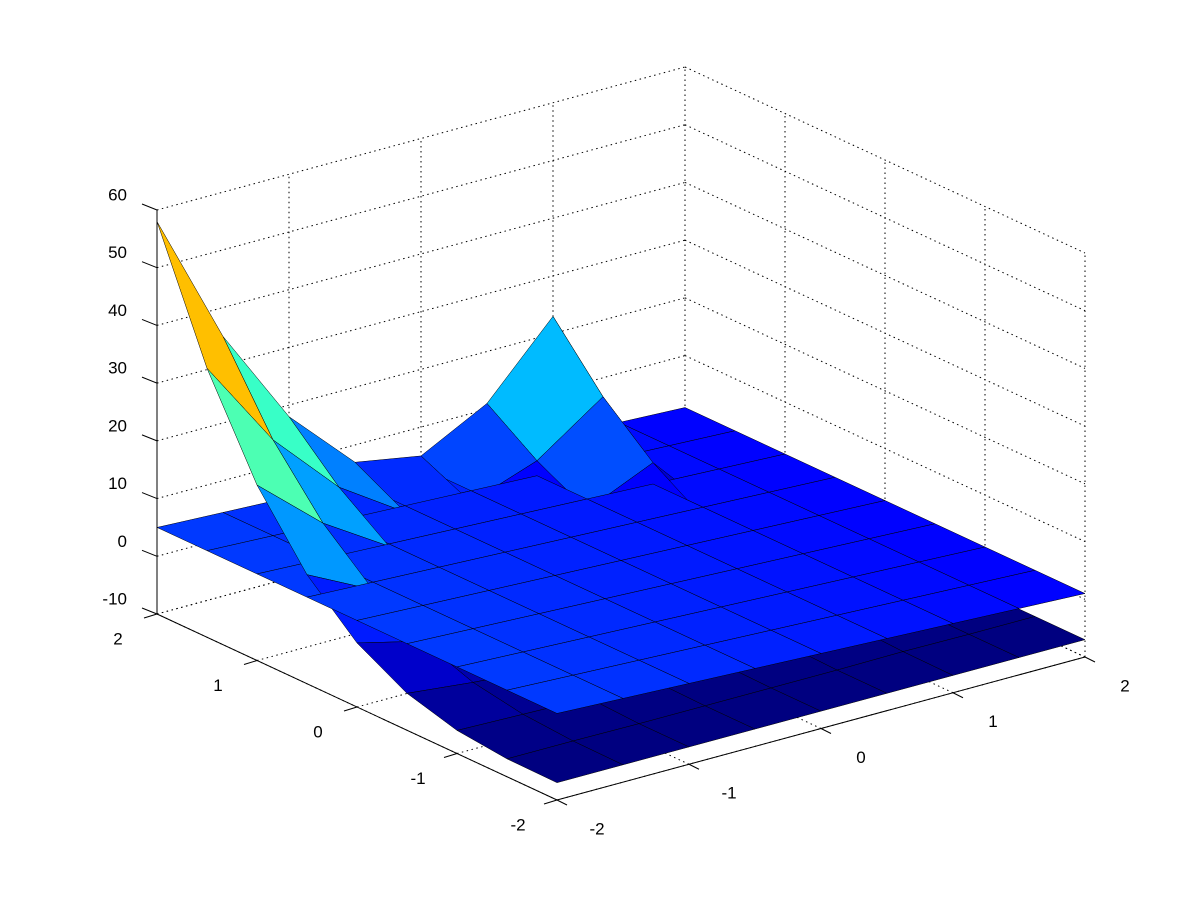  What do you see at coordinates (992, 721) in the screenshot?
I see `x-tick-label: 1` at bounding box center [992, 721].